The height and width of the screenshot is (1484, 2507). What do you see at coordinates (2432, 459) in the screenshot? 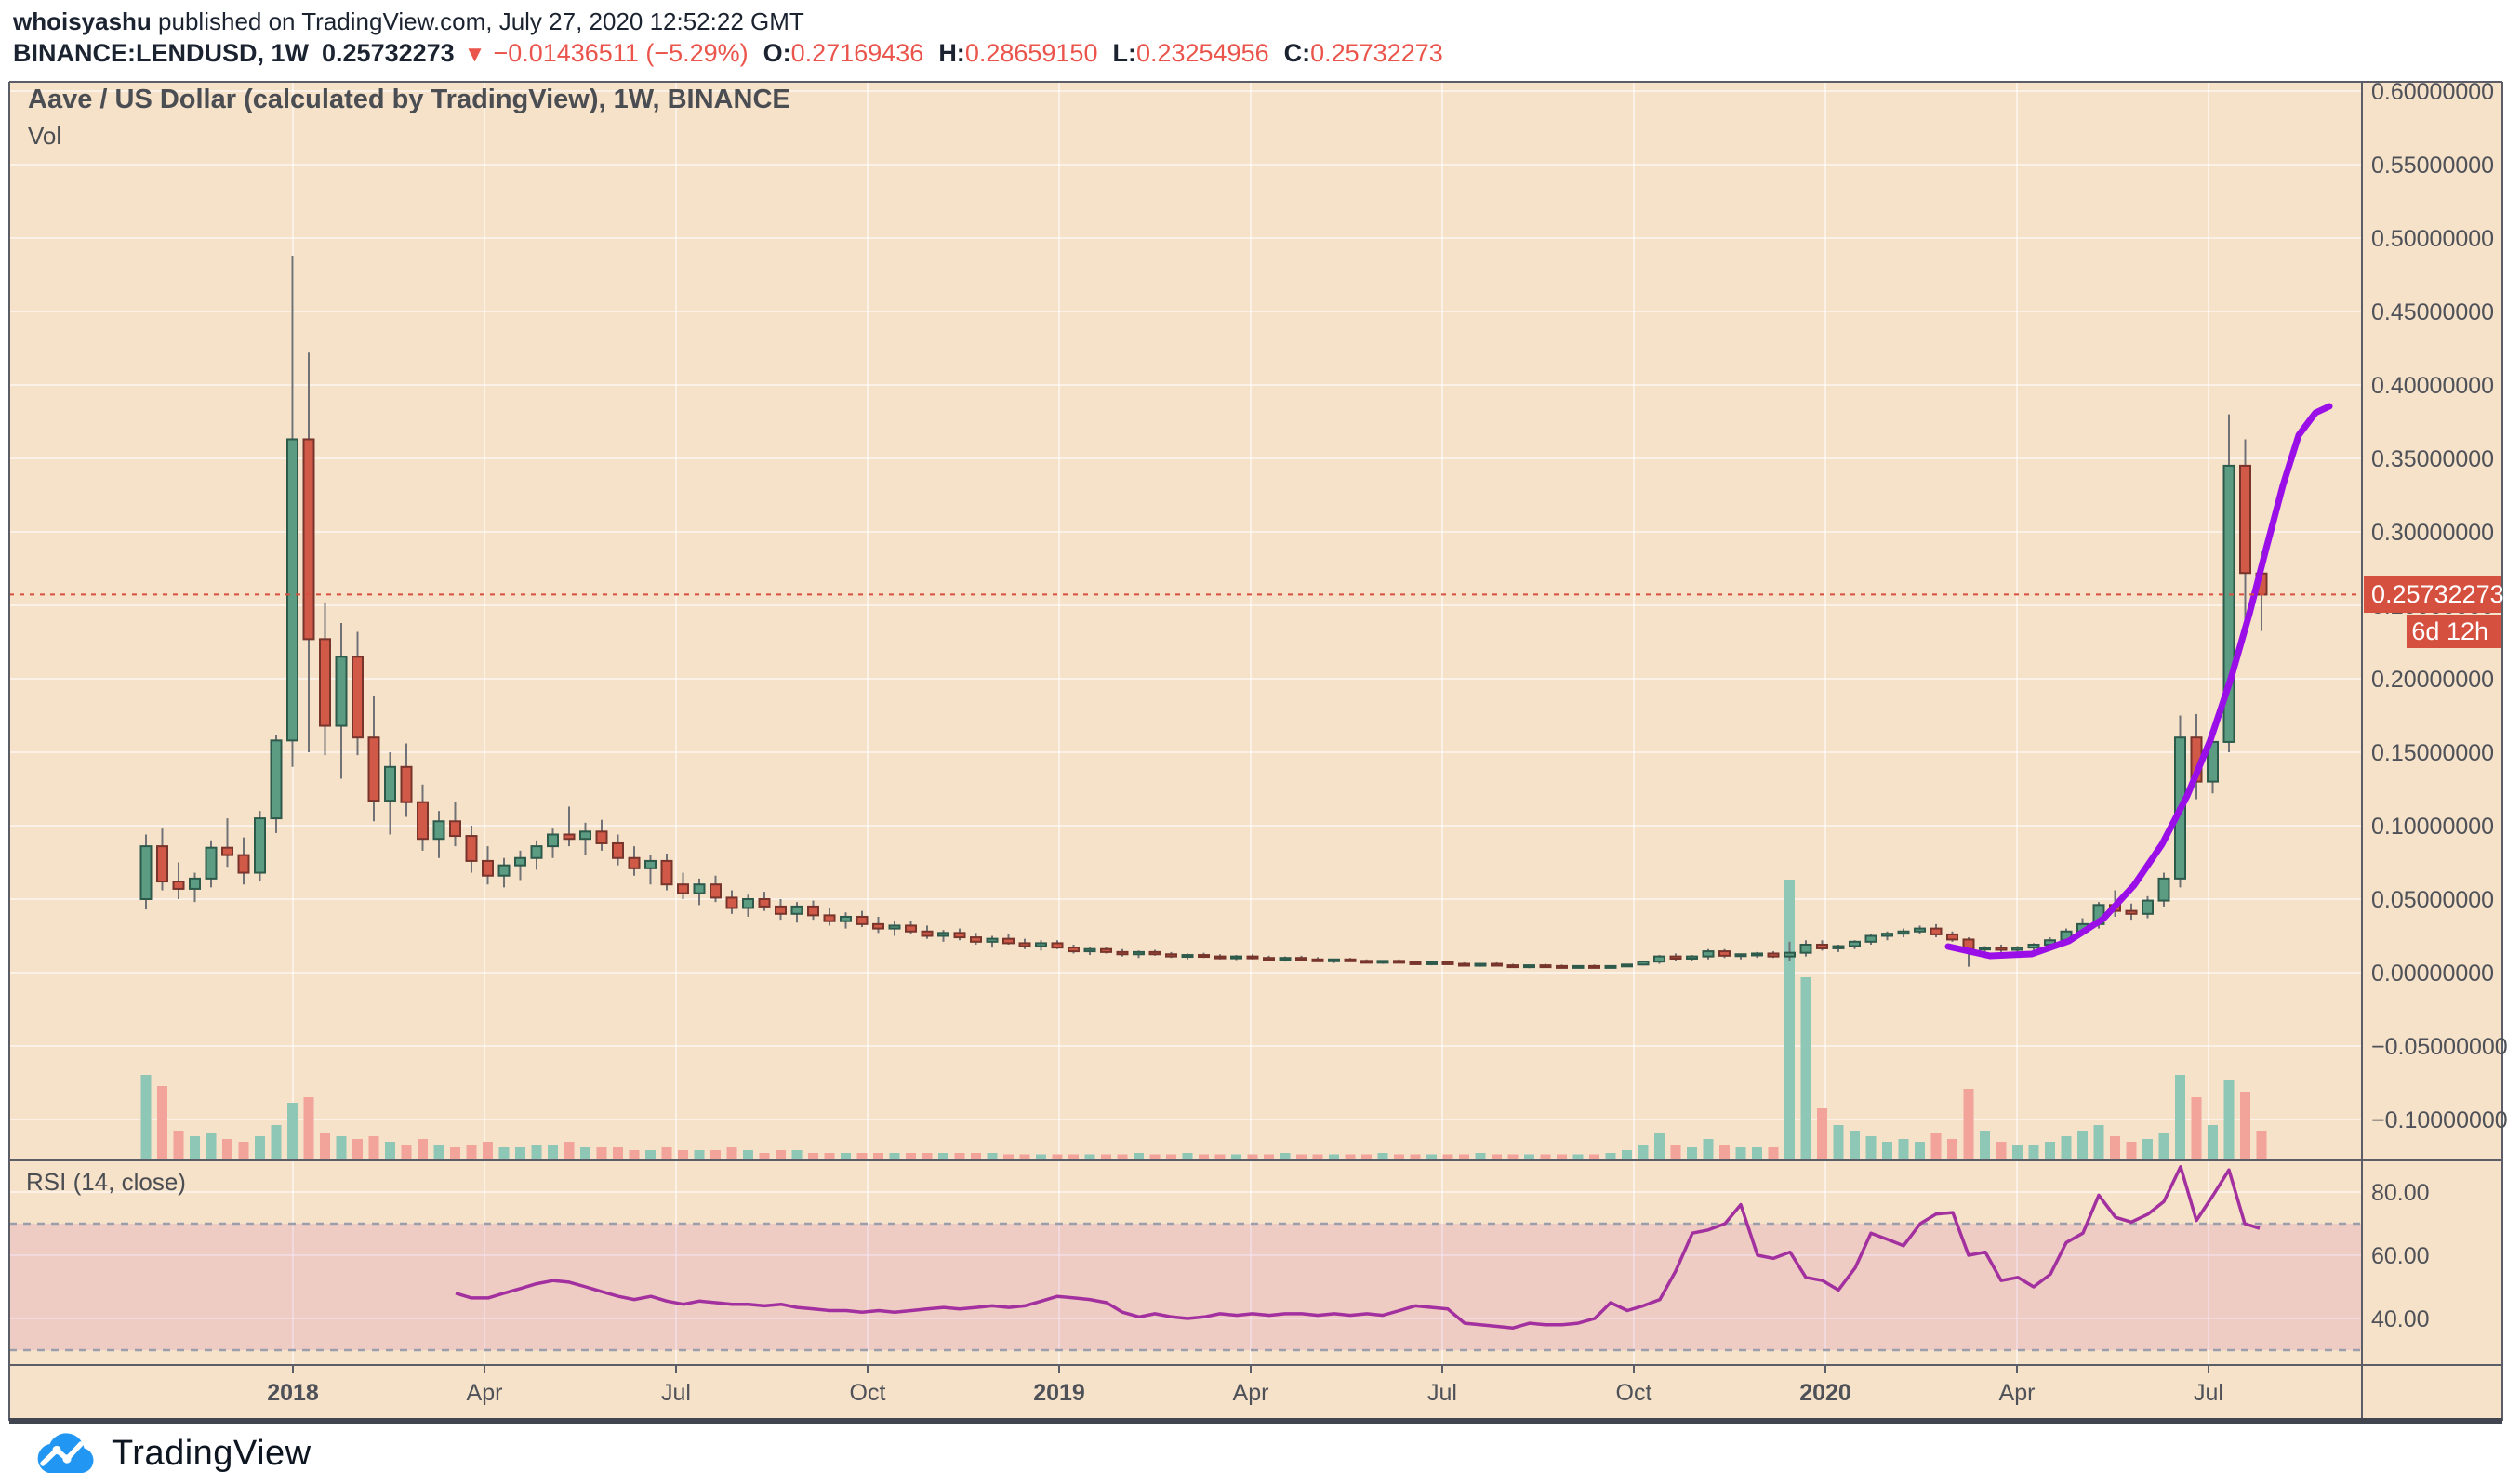
I see `svg-text: 0.35000000` at bounding box center [2432, 459].